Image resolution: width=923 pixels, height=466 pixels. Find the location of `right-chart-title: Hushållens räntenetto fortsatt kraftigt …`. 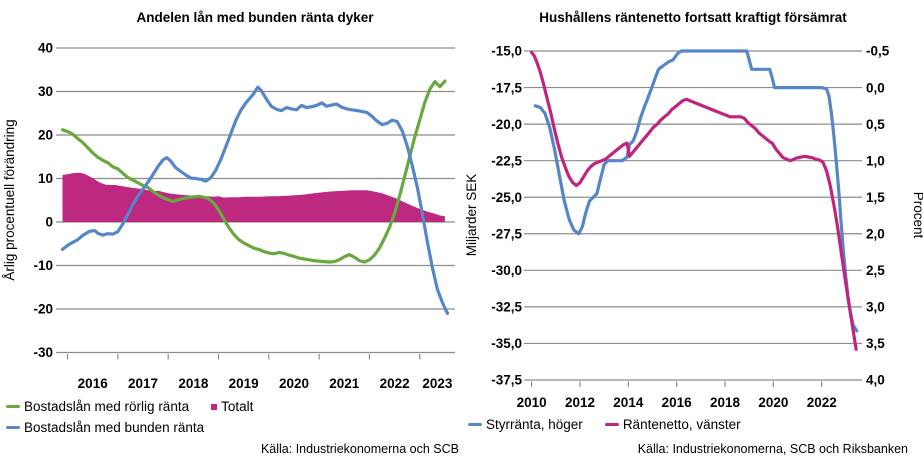

right-chart-title: Hushållens räntenetto fortsatt kraftigt … is located at coordinates (693, 17).